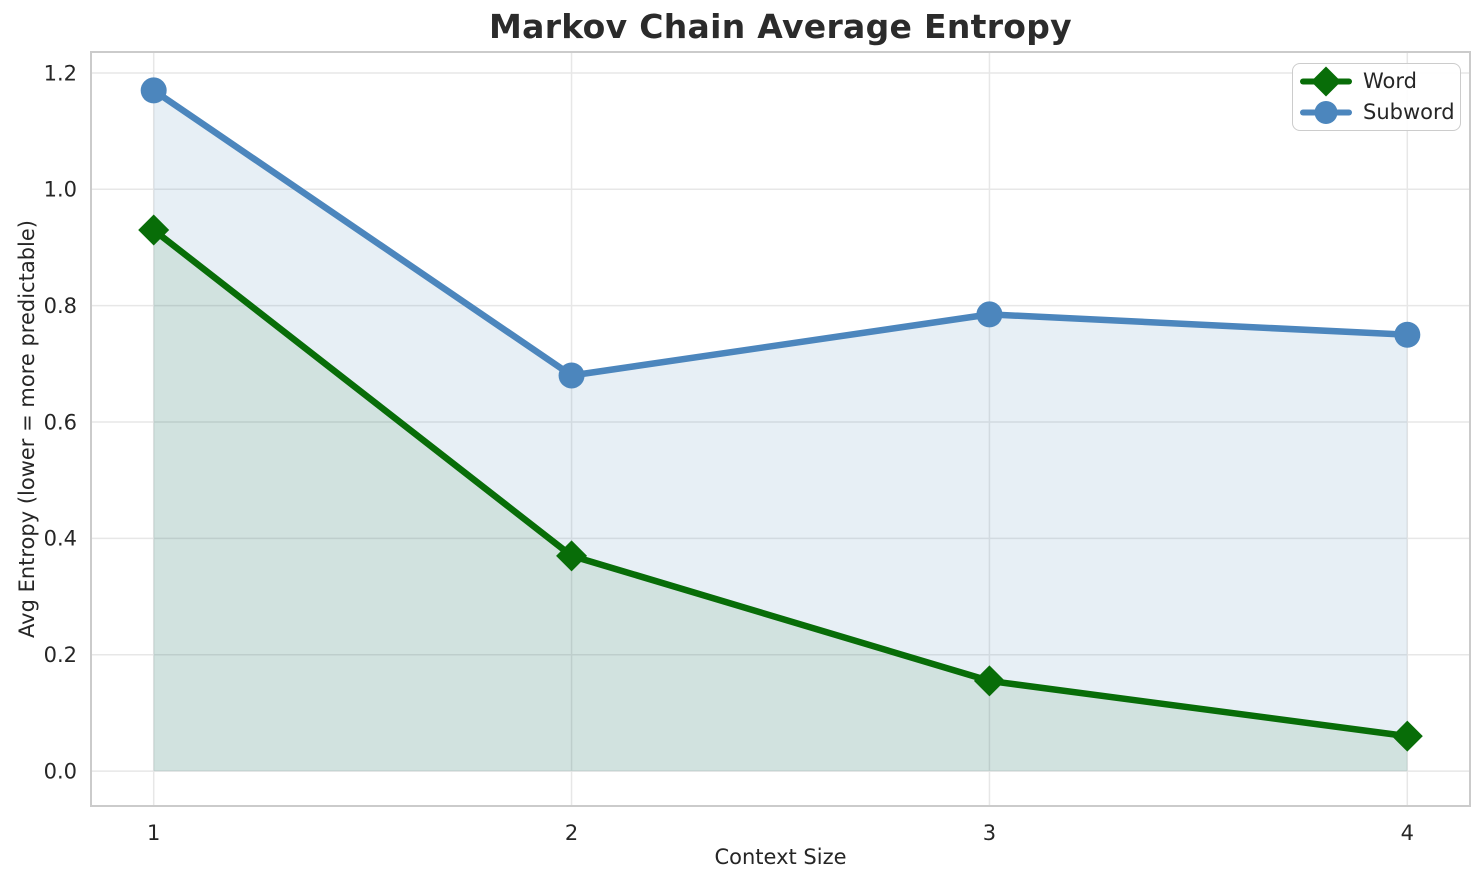 This screenshot has height=885, width=1484. Describe the element at coordinates (153, 833) in the screenshot. I see `x-tick-label: 1` at that location.